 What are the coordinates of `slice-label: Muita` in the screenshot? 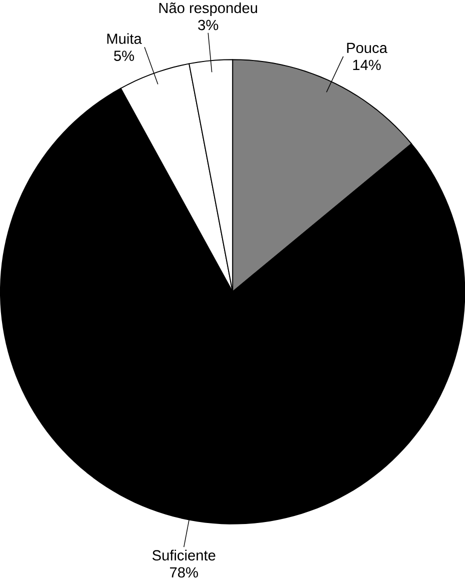 It's located at (124, 38).